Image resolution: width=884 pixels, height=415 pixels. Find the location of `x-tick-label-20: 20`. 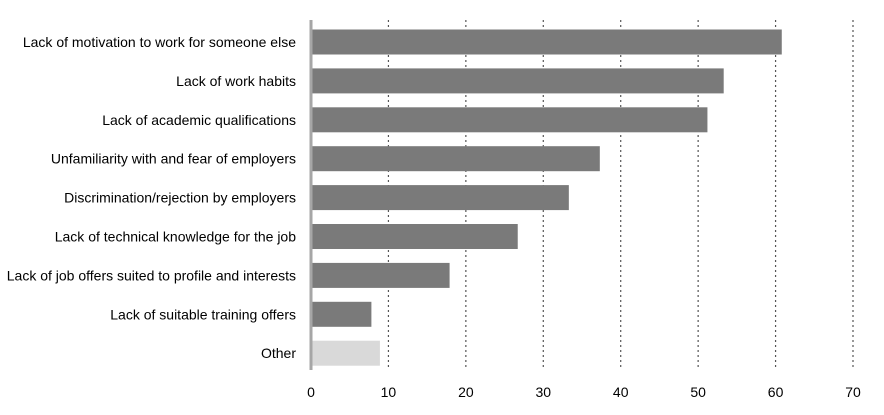

x-tick-label-20: 20 is located at coordinates (466, 392).